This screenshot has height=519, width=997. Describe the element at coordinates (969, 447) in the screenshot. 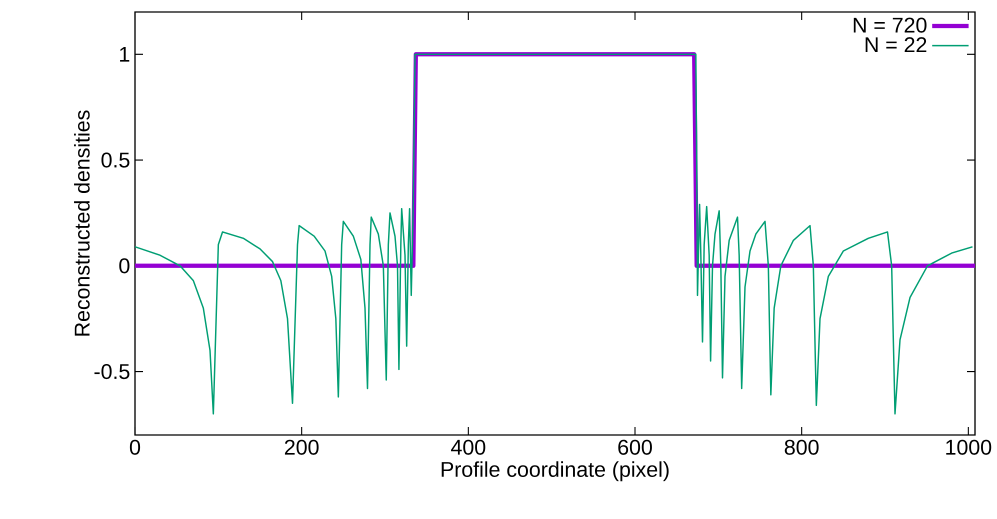

I see `x-tick-label: 1000` at that location.